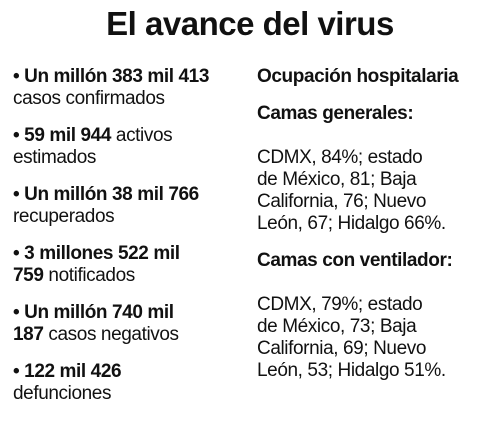 This screenshot has height=423, width=500. I want to click on stat-label: casos negativos, so click(113, 334).